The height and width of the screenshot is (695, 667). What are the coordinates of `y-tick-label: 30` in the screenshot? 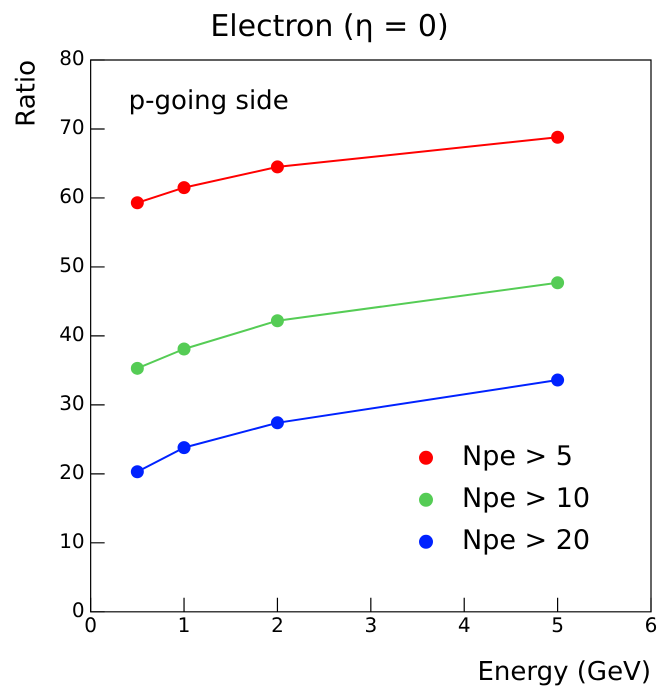 It's located at (72, 403).